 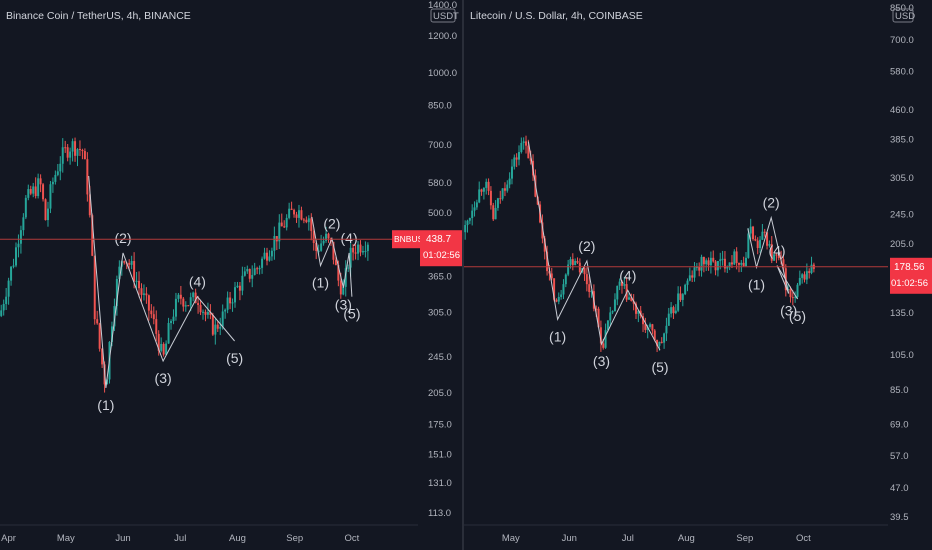 What do you see at coordinates (639, 244) in the screenshot?
I see `candles-ltc` at bounding box center [639, 244].